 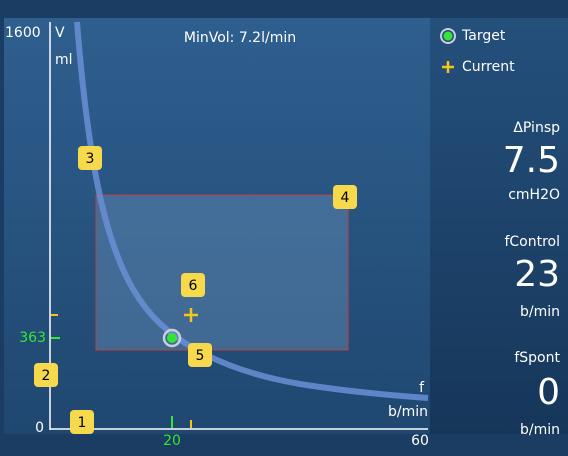 What do you see at coordinates (39, 428) in the screenshot?
I see `y-min-label: 0` at bounding box center [39, 428].